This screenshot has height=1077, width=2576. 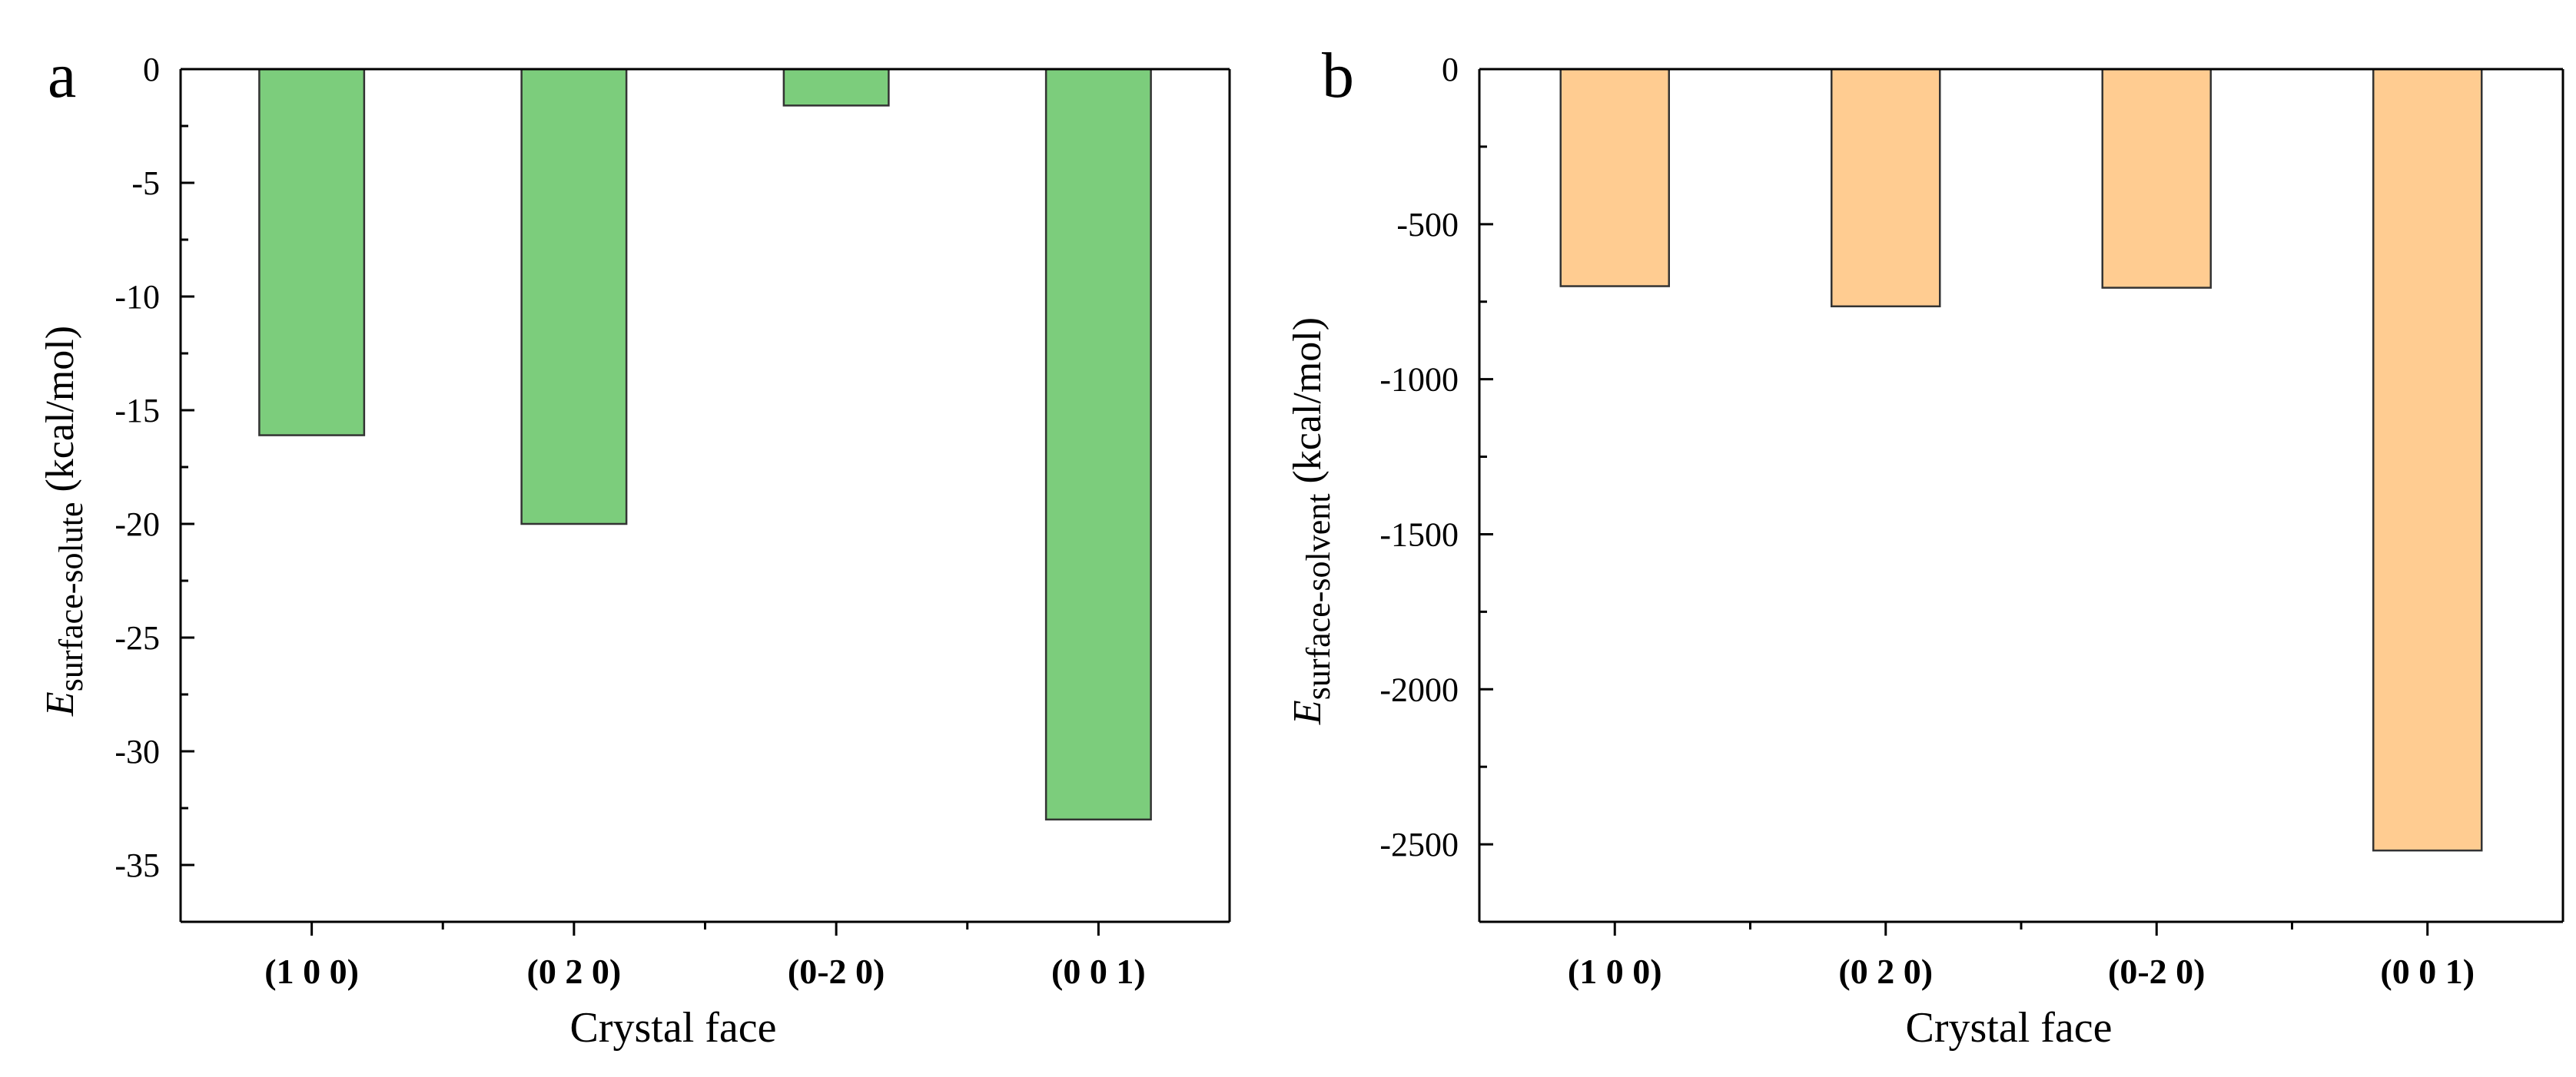 What do you see at coordinates (137, 865) in the screenshot?
I see `y-tick-label-a: -35` at bounding box center [137, 865].